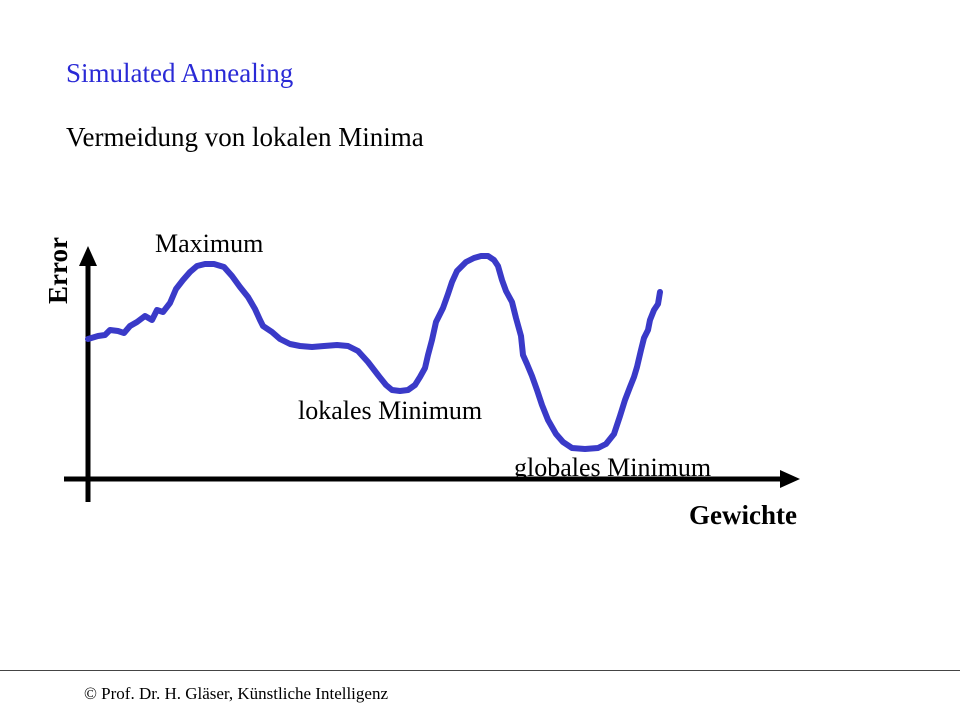 Image resolution: width=960 pixels, height=720 pixels. I want to click on y-axis-arrowhead, so click(88, 256).